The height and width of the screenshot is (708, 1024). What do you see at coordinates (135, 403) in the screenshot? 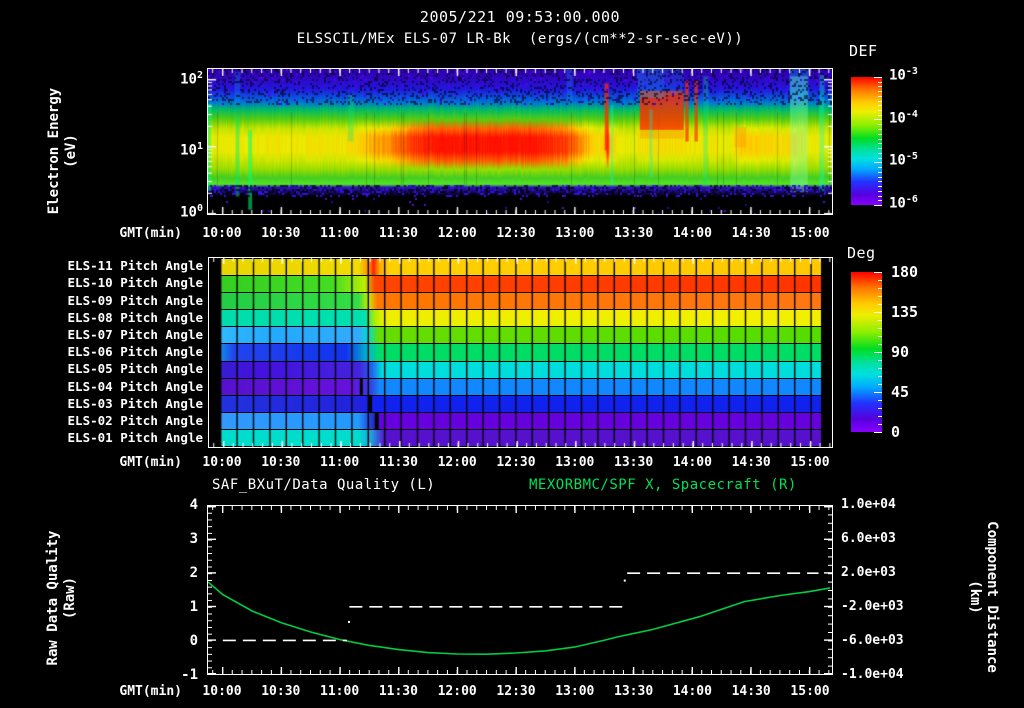
I see `pitch-angle-row-label: ELS-03 Pitch Angle` at bounding box center [135, 403].